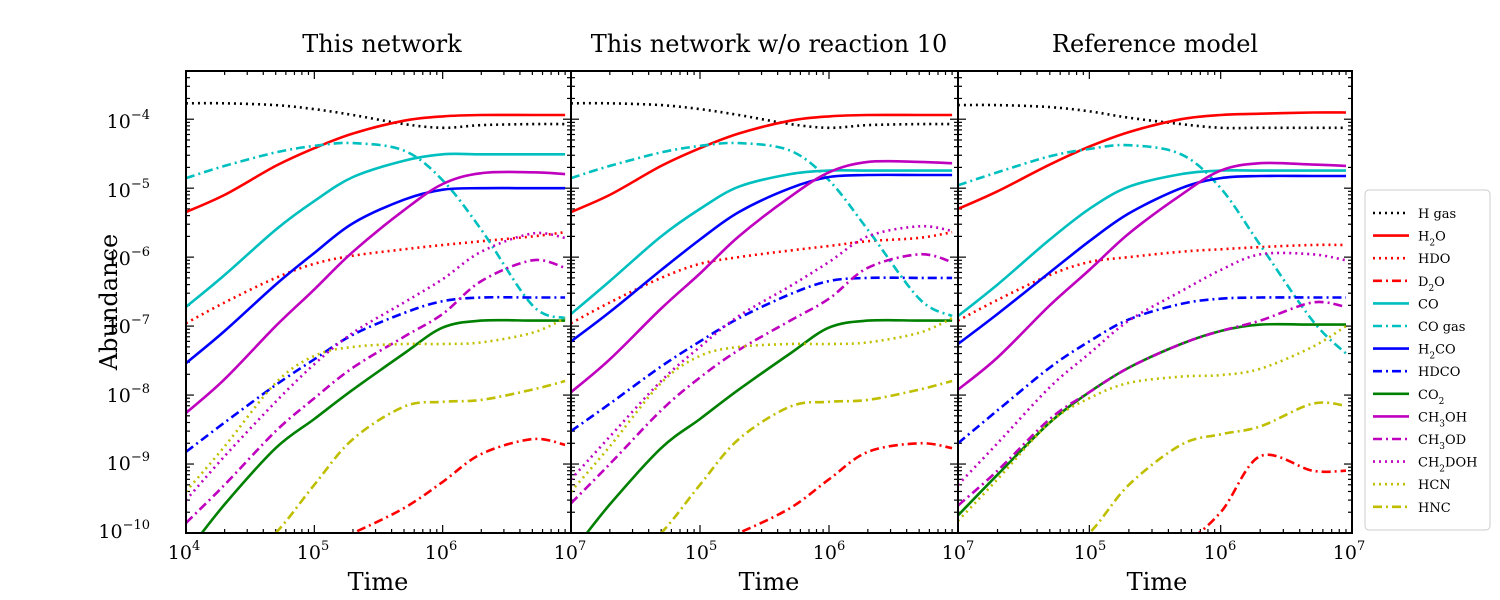  What do you see at coordinates (769, 582) in the screenshot?
I see `x-axis-label-2: Time` at bounding box center [769, 582].